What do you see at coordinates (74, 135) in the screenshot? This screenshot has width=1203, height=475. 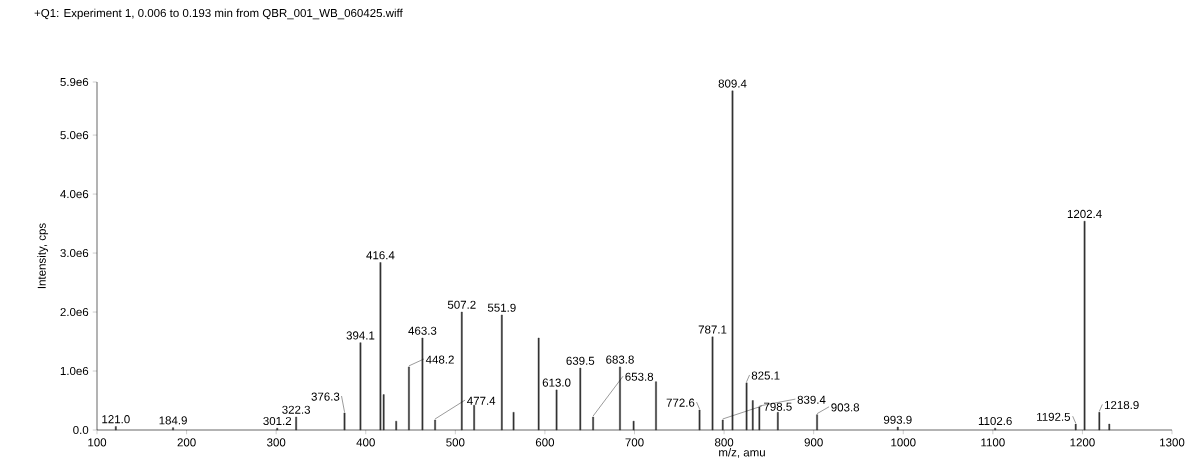 I see `y-tick-label: 5.0e6` at bounding box center [74, 135].